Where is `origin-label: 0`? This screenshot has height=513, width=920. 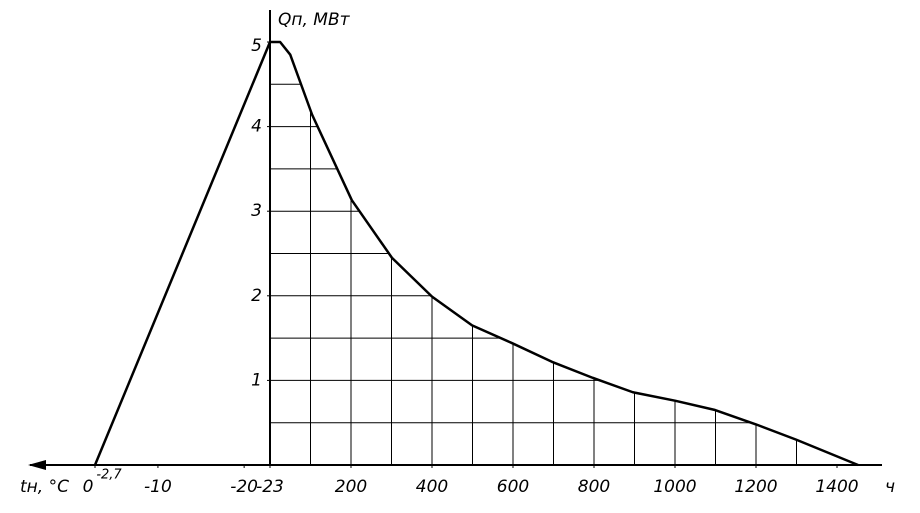 origin-label: 0 is located at coordinates (88, 487).